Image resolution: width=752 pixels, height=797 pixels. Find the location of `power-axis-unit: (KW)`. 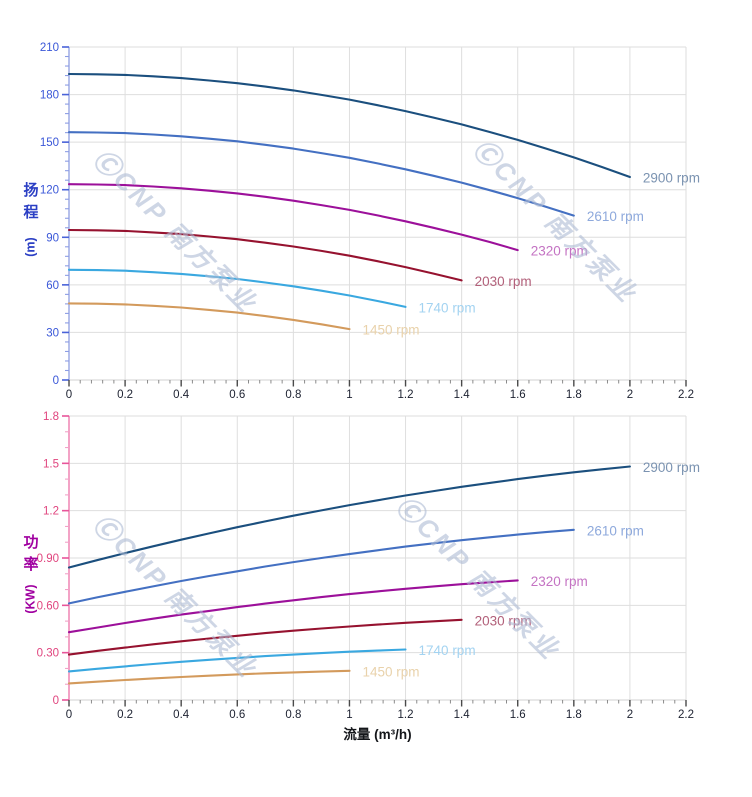

power-axis-unit: (KW) is located at coordinates (30, 598).